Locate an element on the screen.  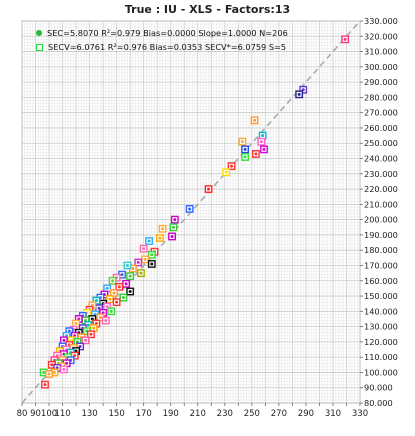
y-tick-label: 260.000 is located at coordinates (381, 128).